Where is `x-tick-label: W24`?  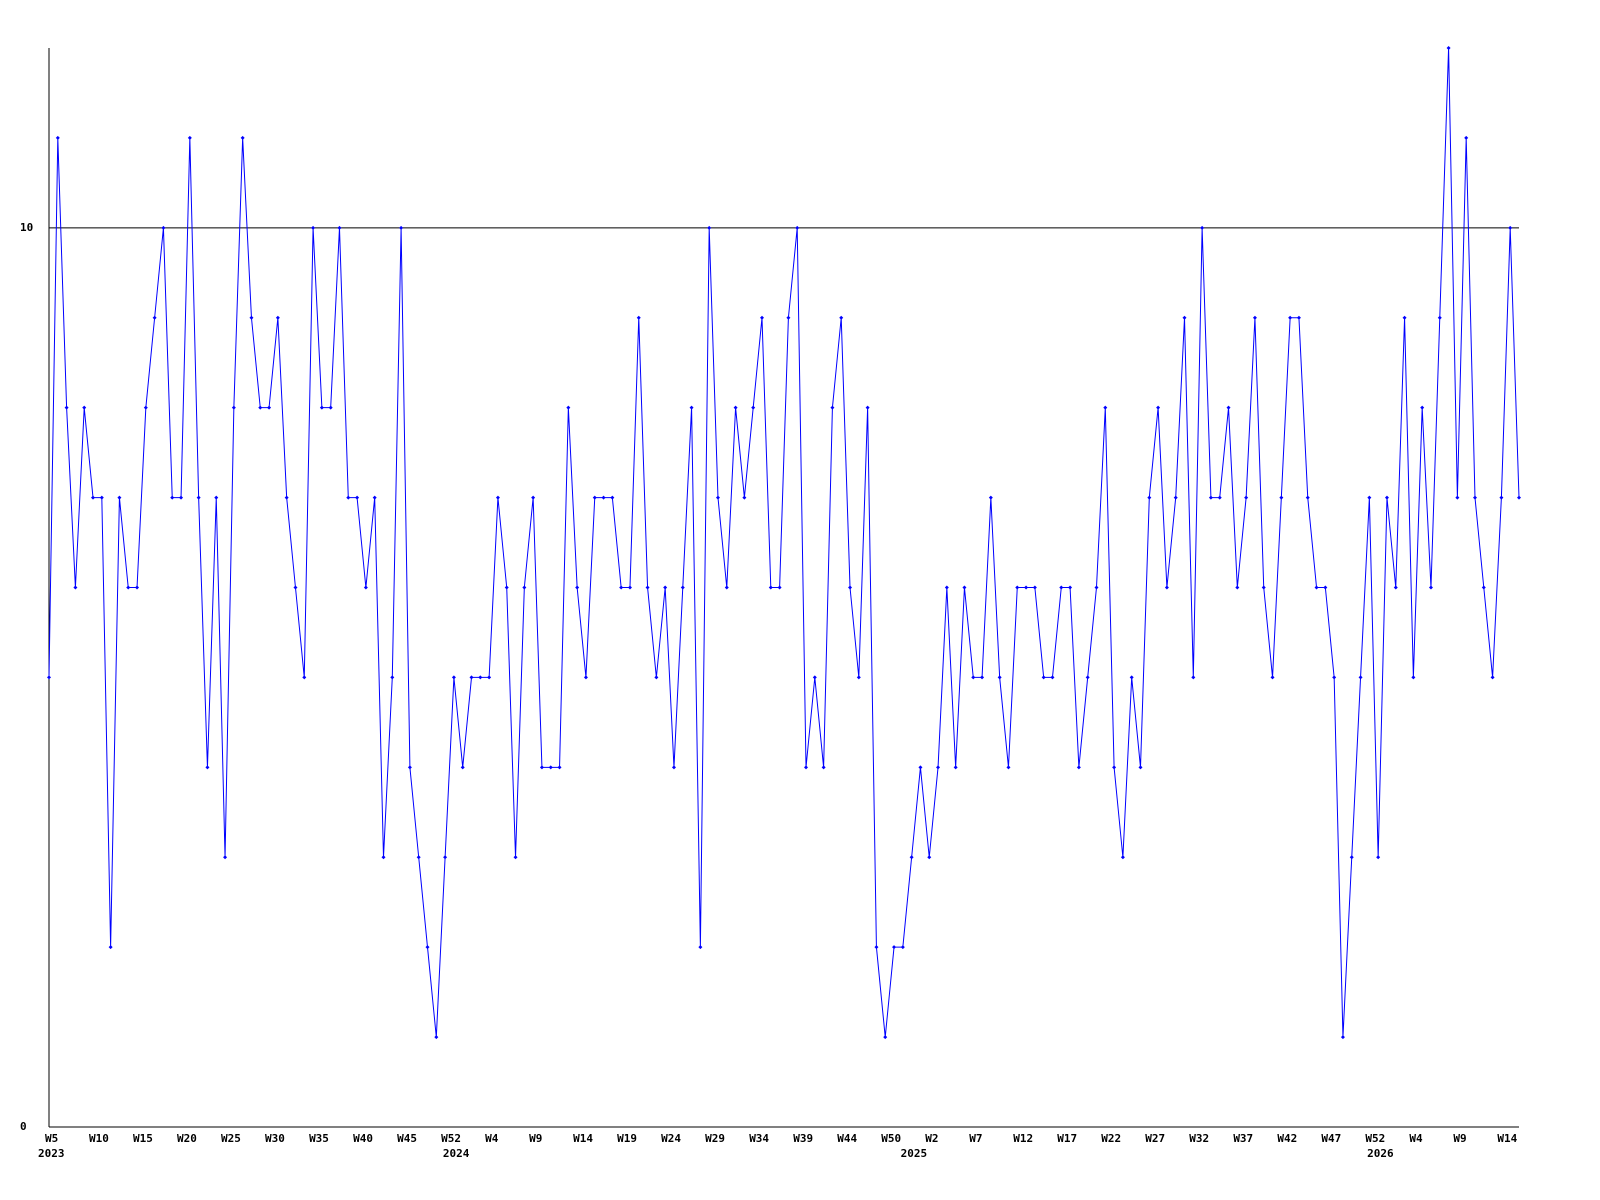
x-tick-label: W24 is located at coordinates (671, 1138).